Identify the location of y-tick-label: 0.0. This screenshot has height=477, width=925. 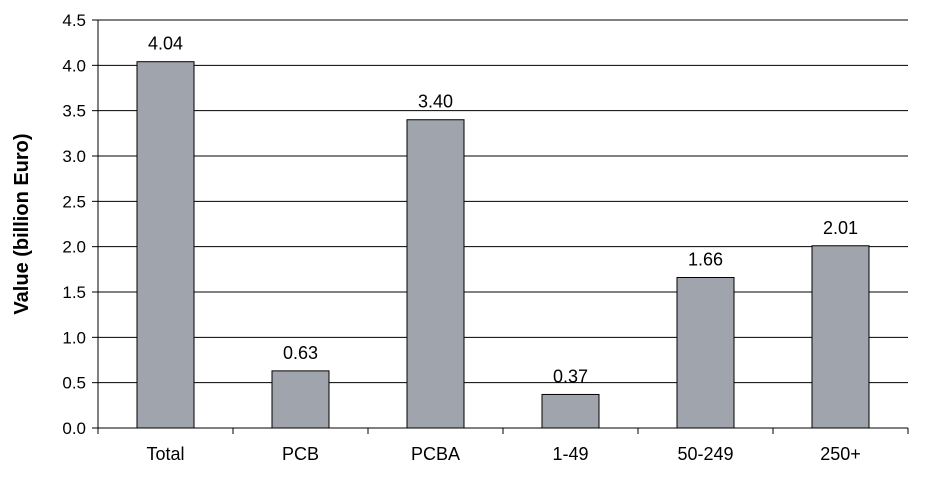
(74, 428).